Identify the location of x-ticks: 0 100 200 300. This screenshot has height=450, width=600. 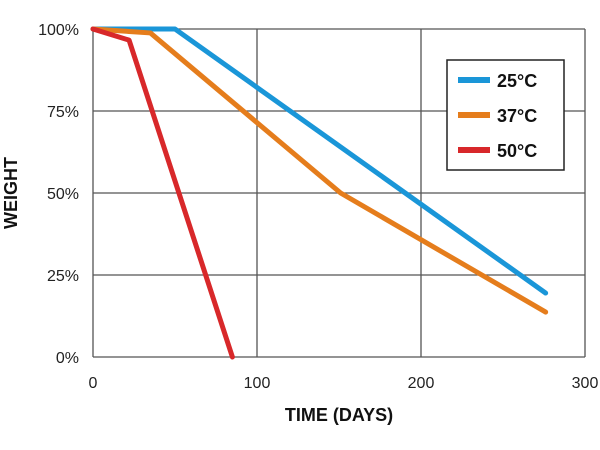
(344, 383).